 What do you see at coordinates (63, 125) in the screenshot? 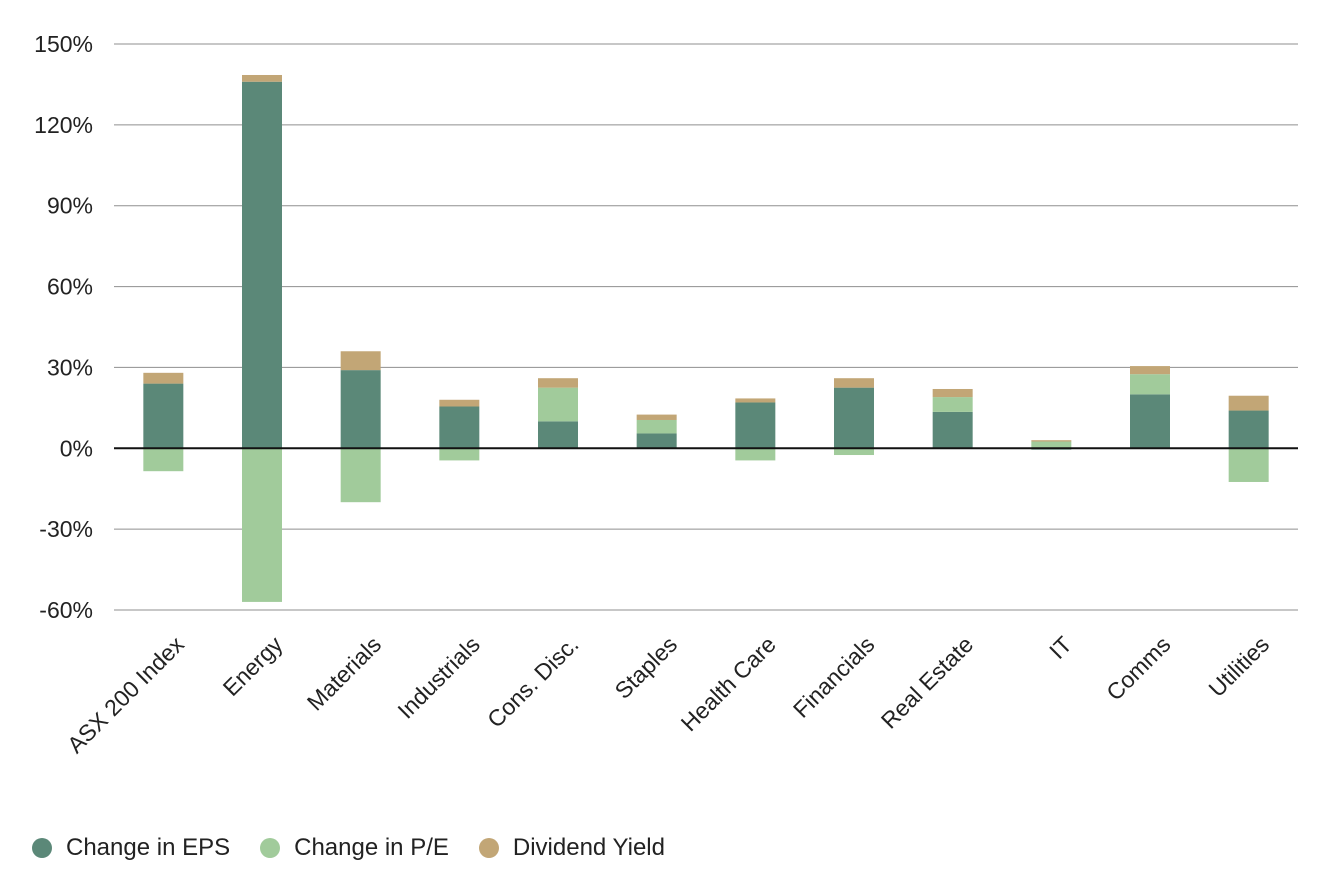
I see `y-tick-label: 120%` at bounding box center [63, 125].